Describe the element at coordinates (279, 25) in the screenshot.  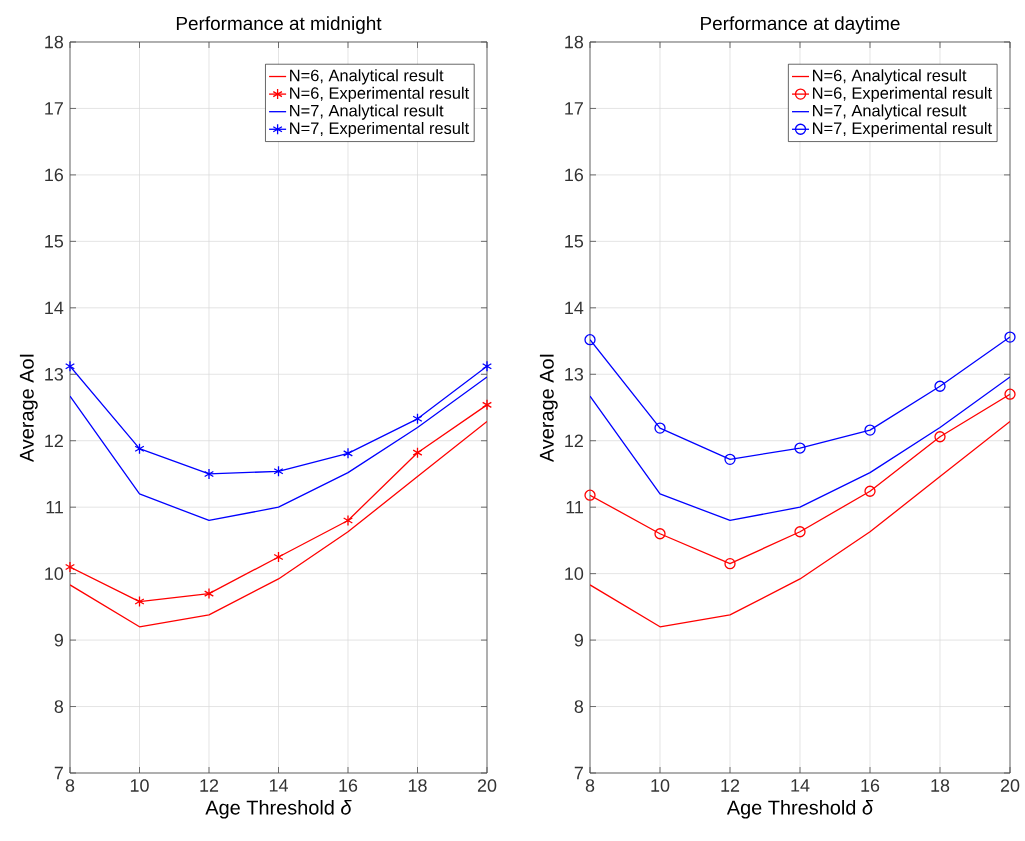
I see `chart-title: Performance at midnight` at that location.